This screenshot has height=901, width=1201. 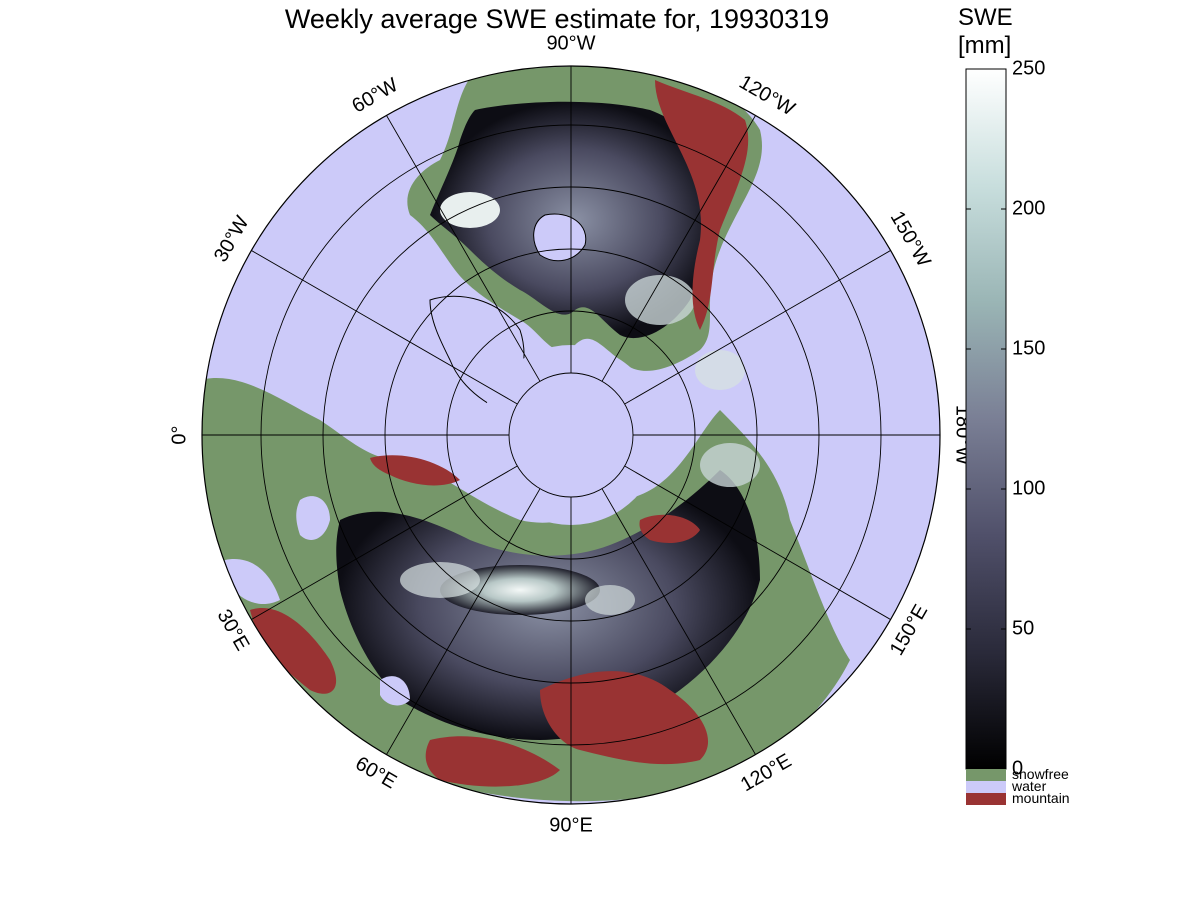 I want to click on colorbar-title-line1: SWE, so click(x=985, y=17).